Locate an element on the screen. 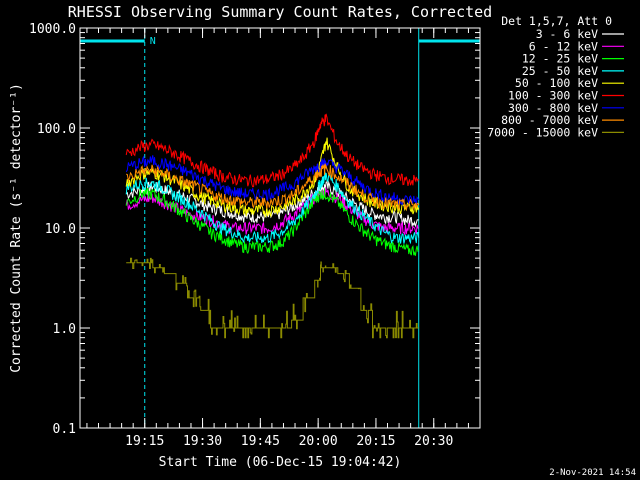  x-tick-label: 20:30 is located at coordinates (433, 441).